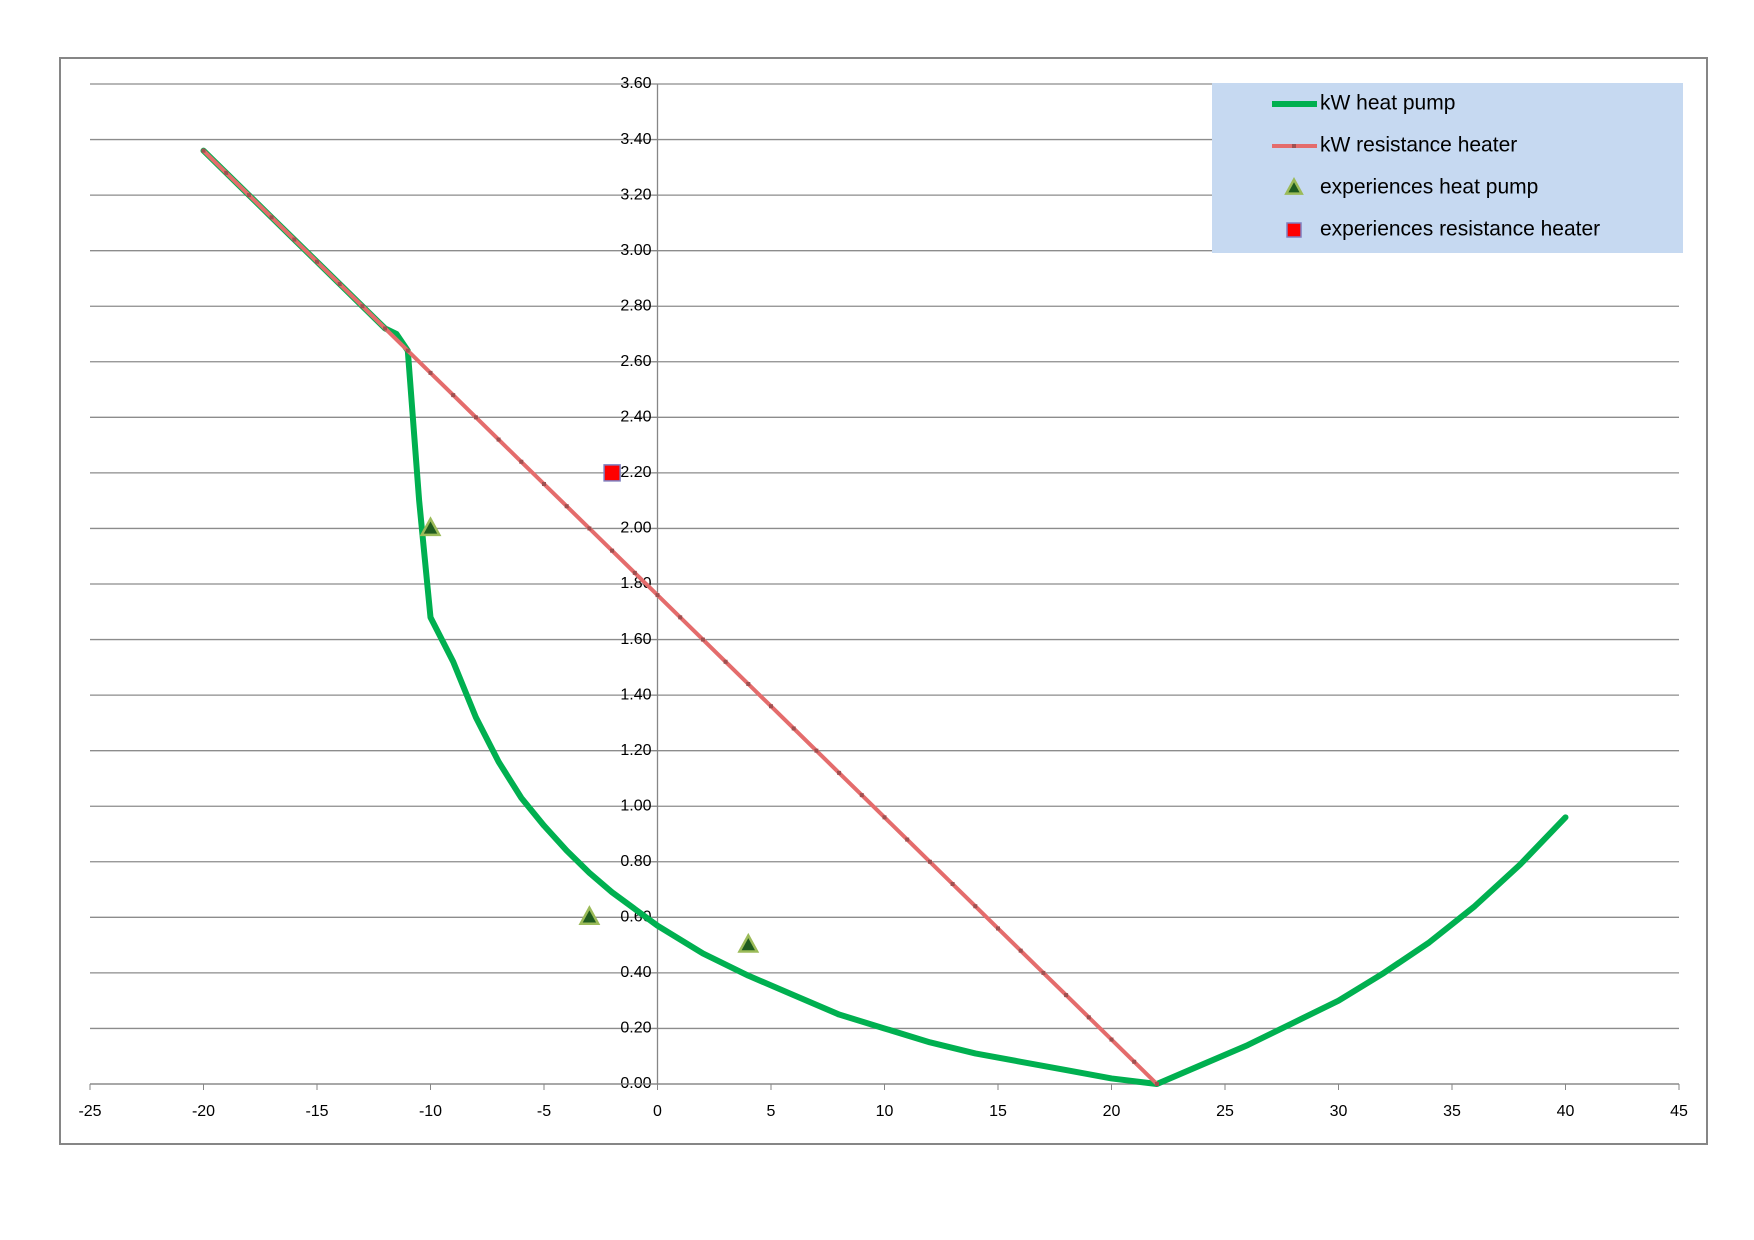 The image size is (1754, 1240). What do you see at coordinates (635, 805) in the screenshot?
I see `y-tick-label: 1.00` at bounding box center [635, 805].